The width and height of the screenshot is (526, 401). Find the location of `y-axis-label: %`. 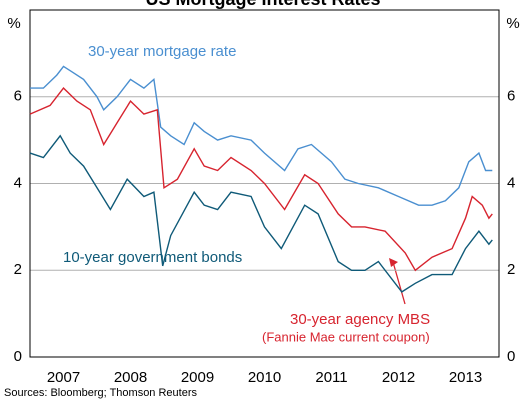

y-axis-label: % is located at coordinates (13, 23).